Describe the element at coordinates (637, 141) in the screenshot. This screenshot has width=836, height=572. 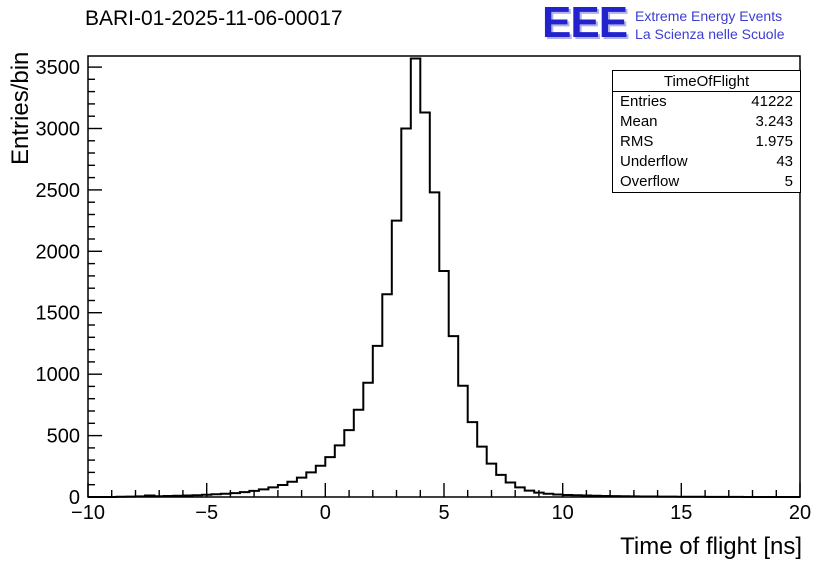
I see `stat-label: RMS` at that location.